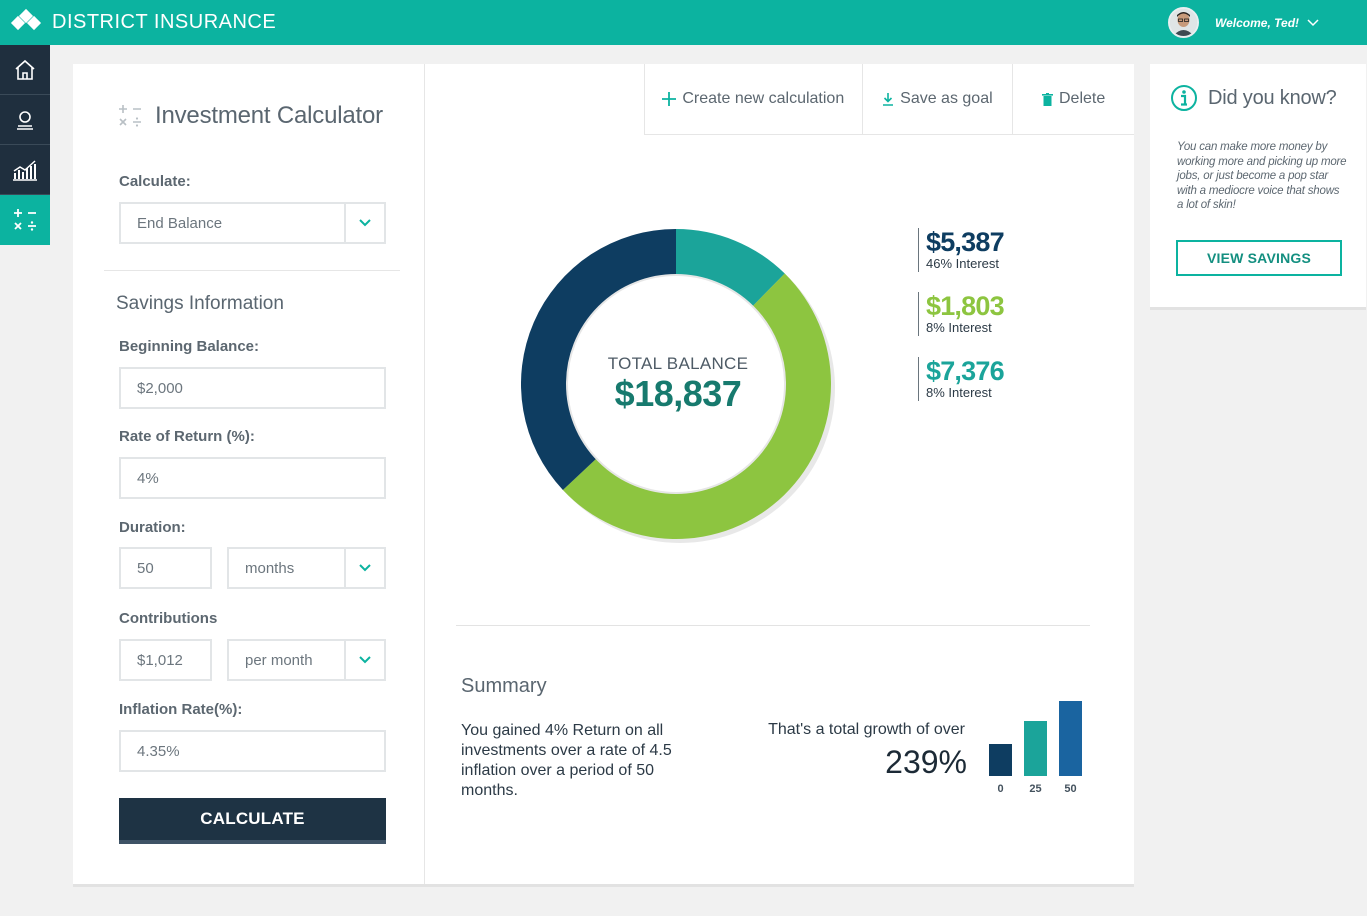 This screenshot has height=916, width=1367. What do you see at coordinates (669, 99) in the screenshot?
I see `plus-icon` at bounding box center [669, 99].